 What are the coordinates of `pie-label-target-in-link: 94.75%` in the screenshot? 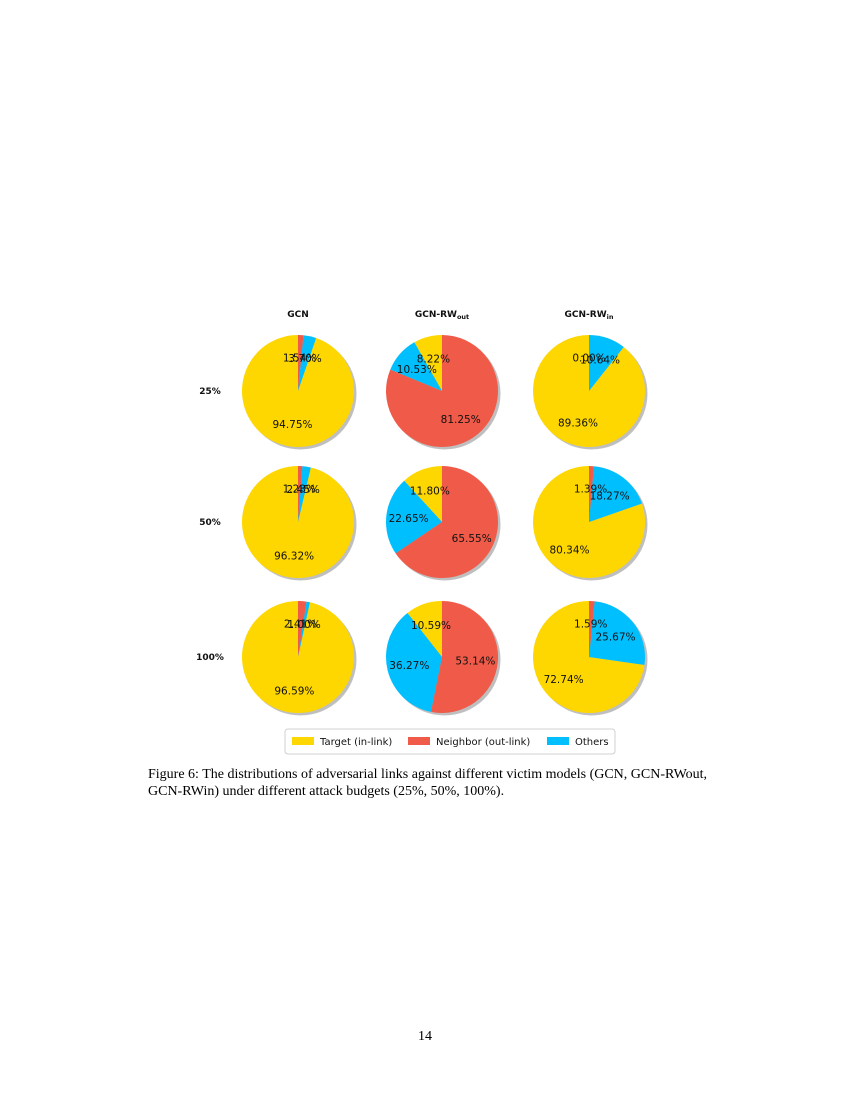 It's located at (292, 425).